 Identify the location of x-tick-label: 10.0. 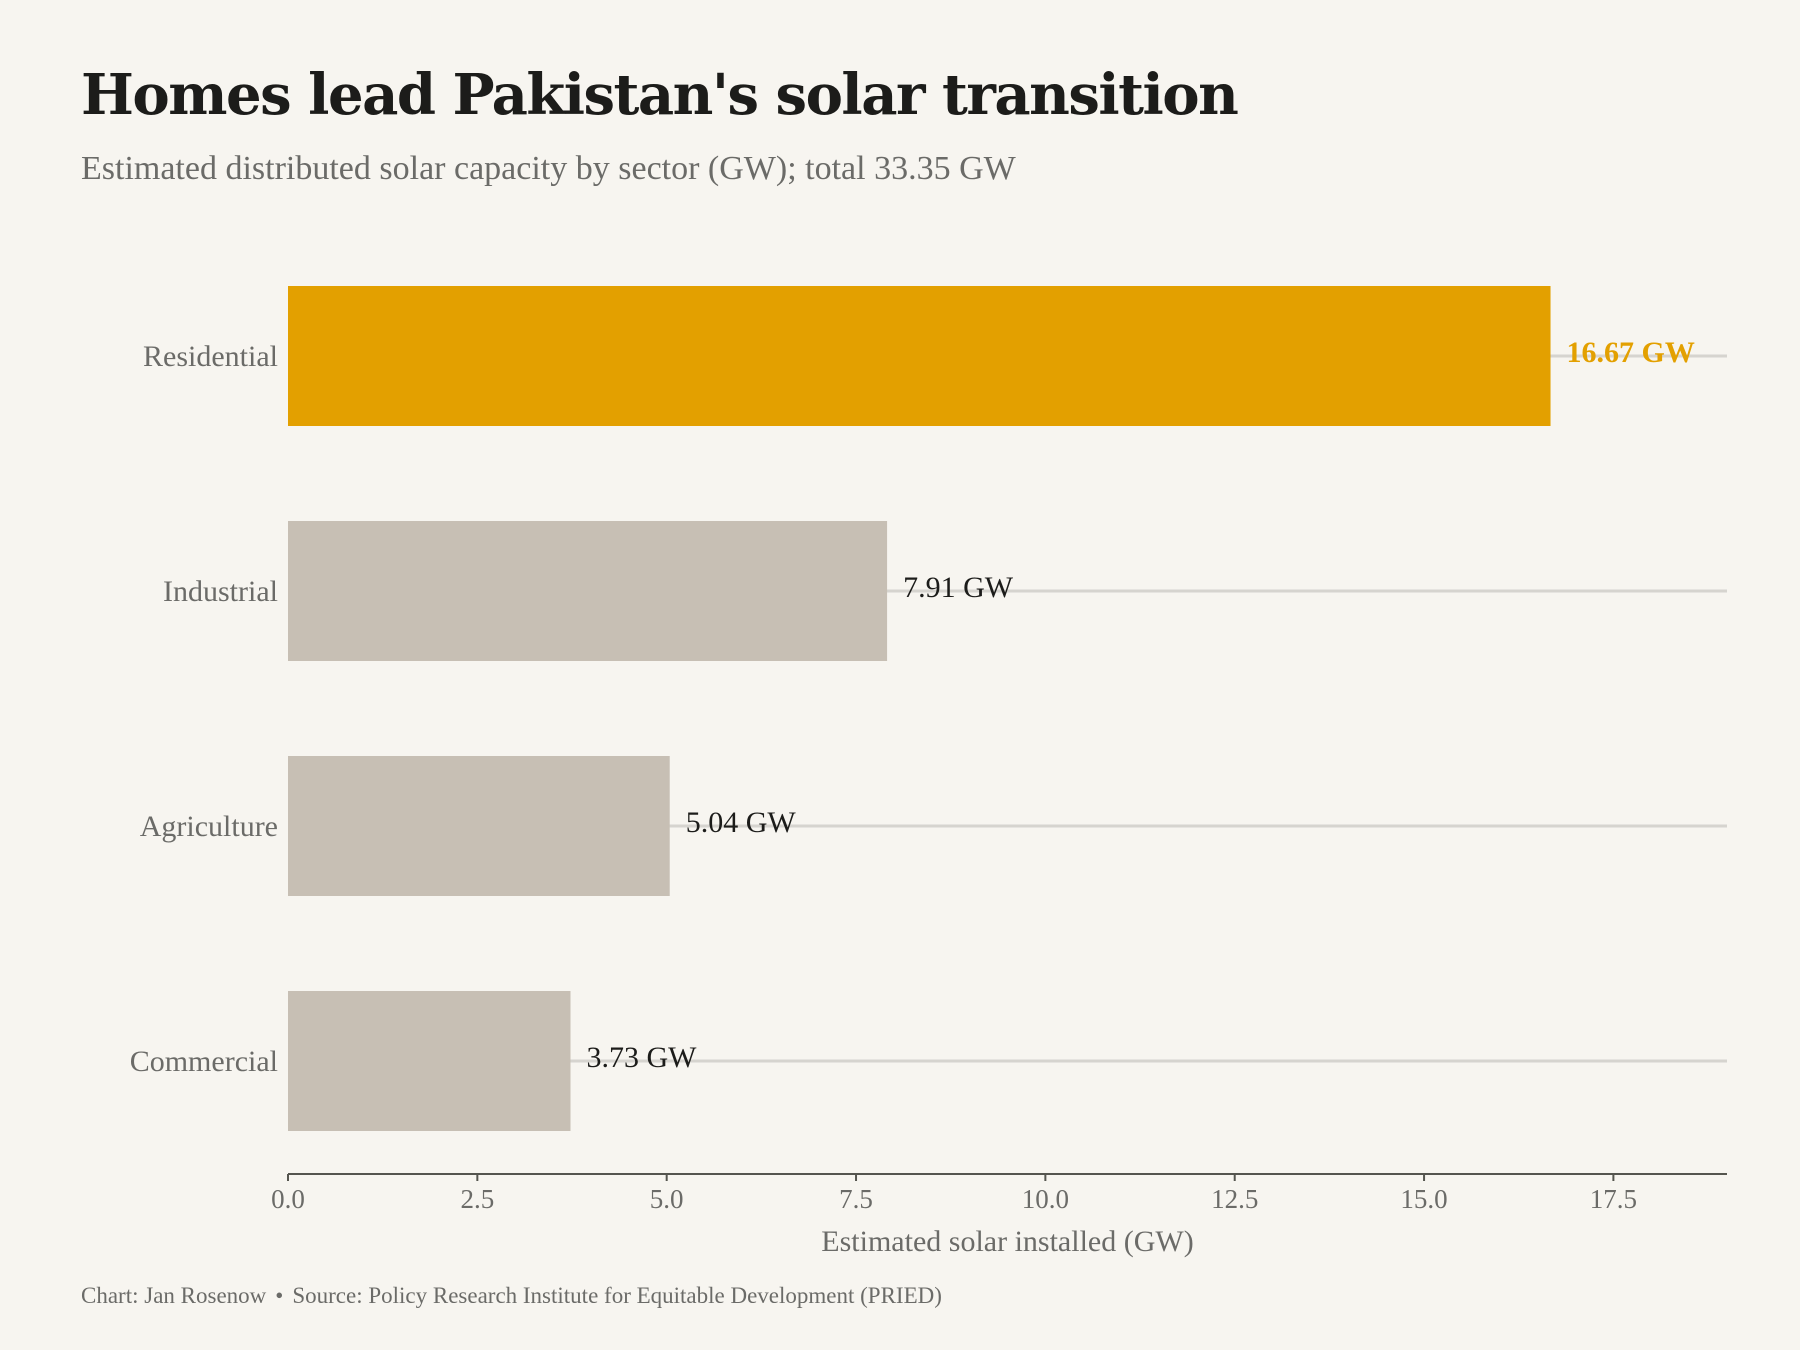
(1045, 1199).